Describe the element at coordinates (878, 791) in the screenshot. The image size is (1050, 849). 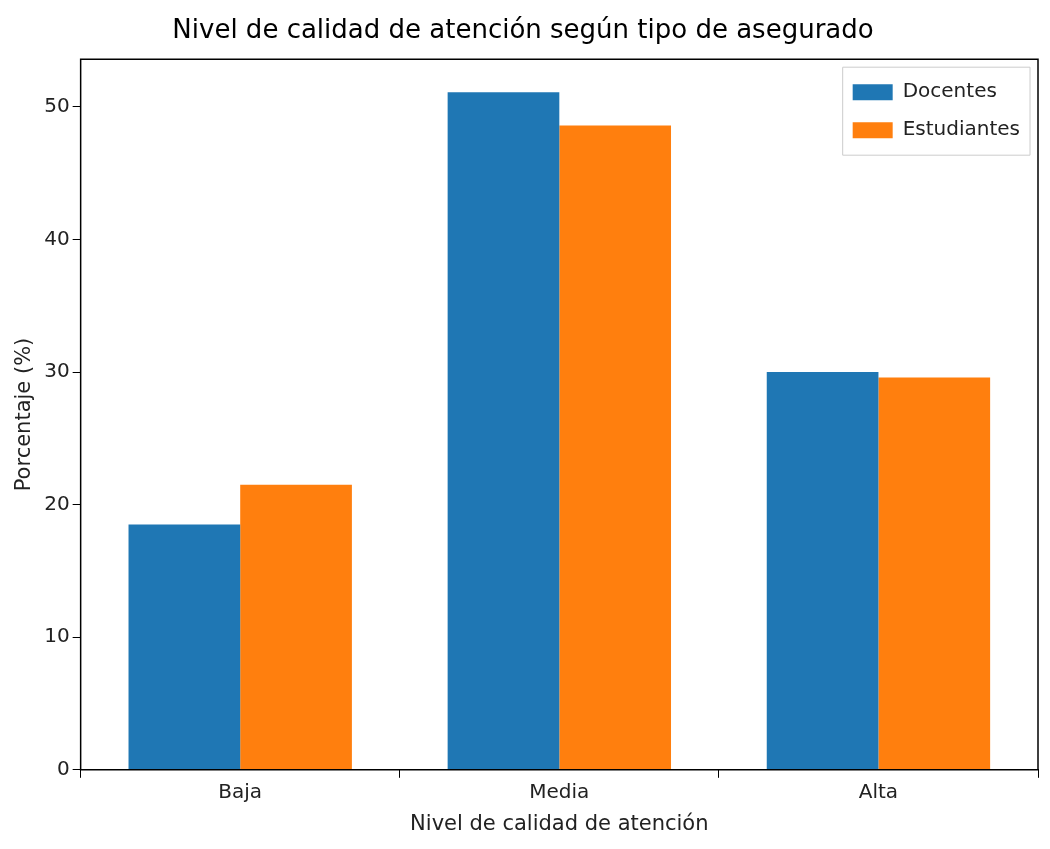
I see `x-tick-label: Alta` at that location.